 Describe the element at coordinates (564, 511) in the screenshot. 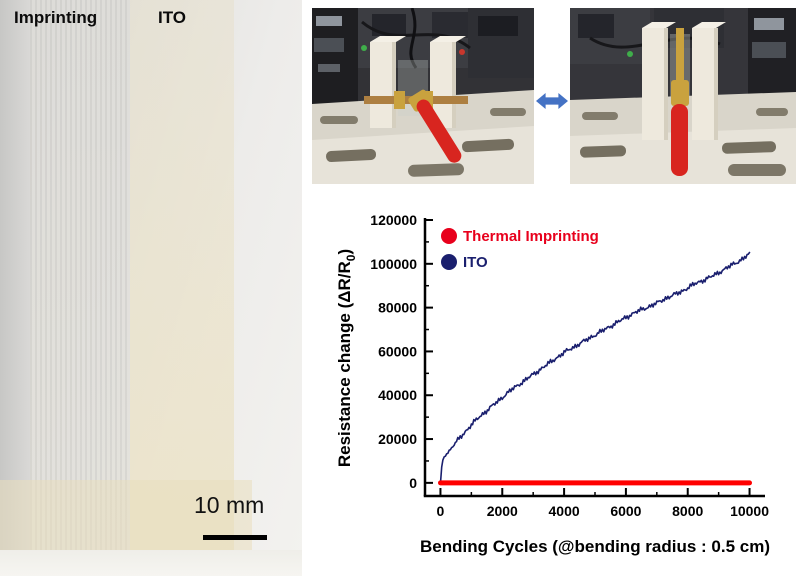

I see `svg-text: 4000` at that location.